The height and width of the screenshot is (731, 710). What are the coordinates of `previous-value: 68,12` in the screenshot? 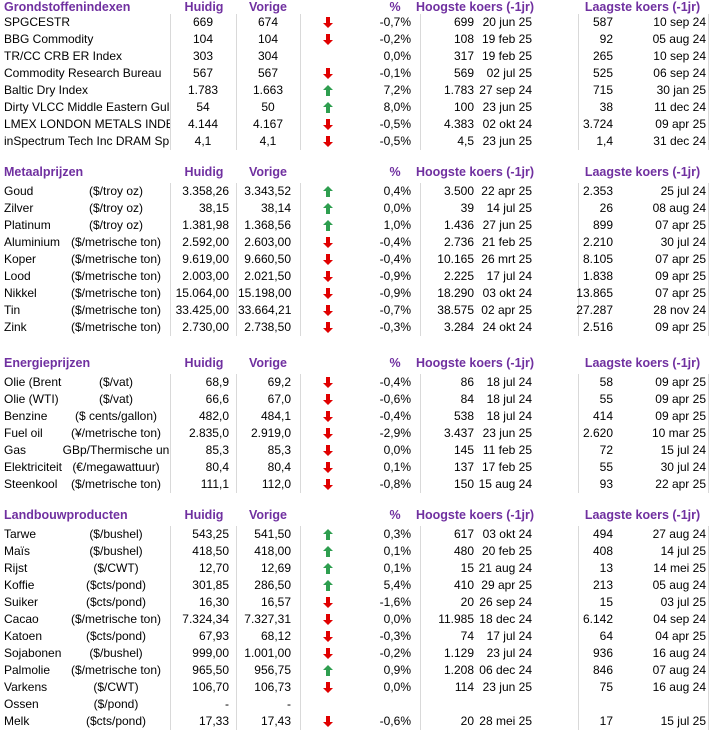 It's located at (275, 636).